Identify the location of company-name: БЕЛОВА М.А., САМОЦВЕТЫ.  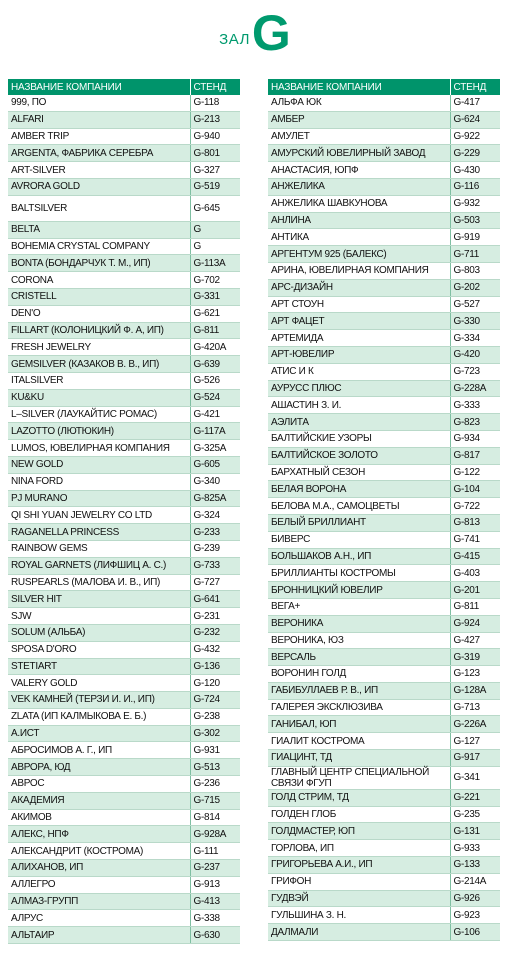
(359, 506).